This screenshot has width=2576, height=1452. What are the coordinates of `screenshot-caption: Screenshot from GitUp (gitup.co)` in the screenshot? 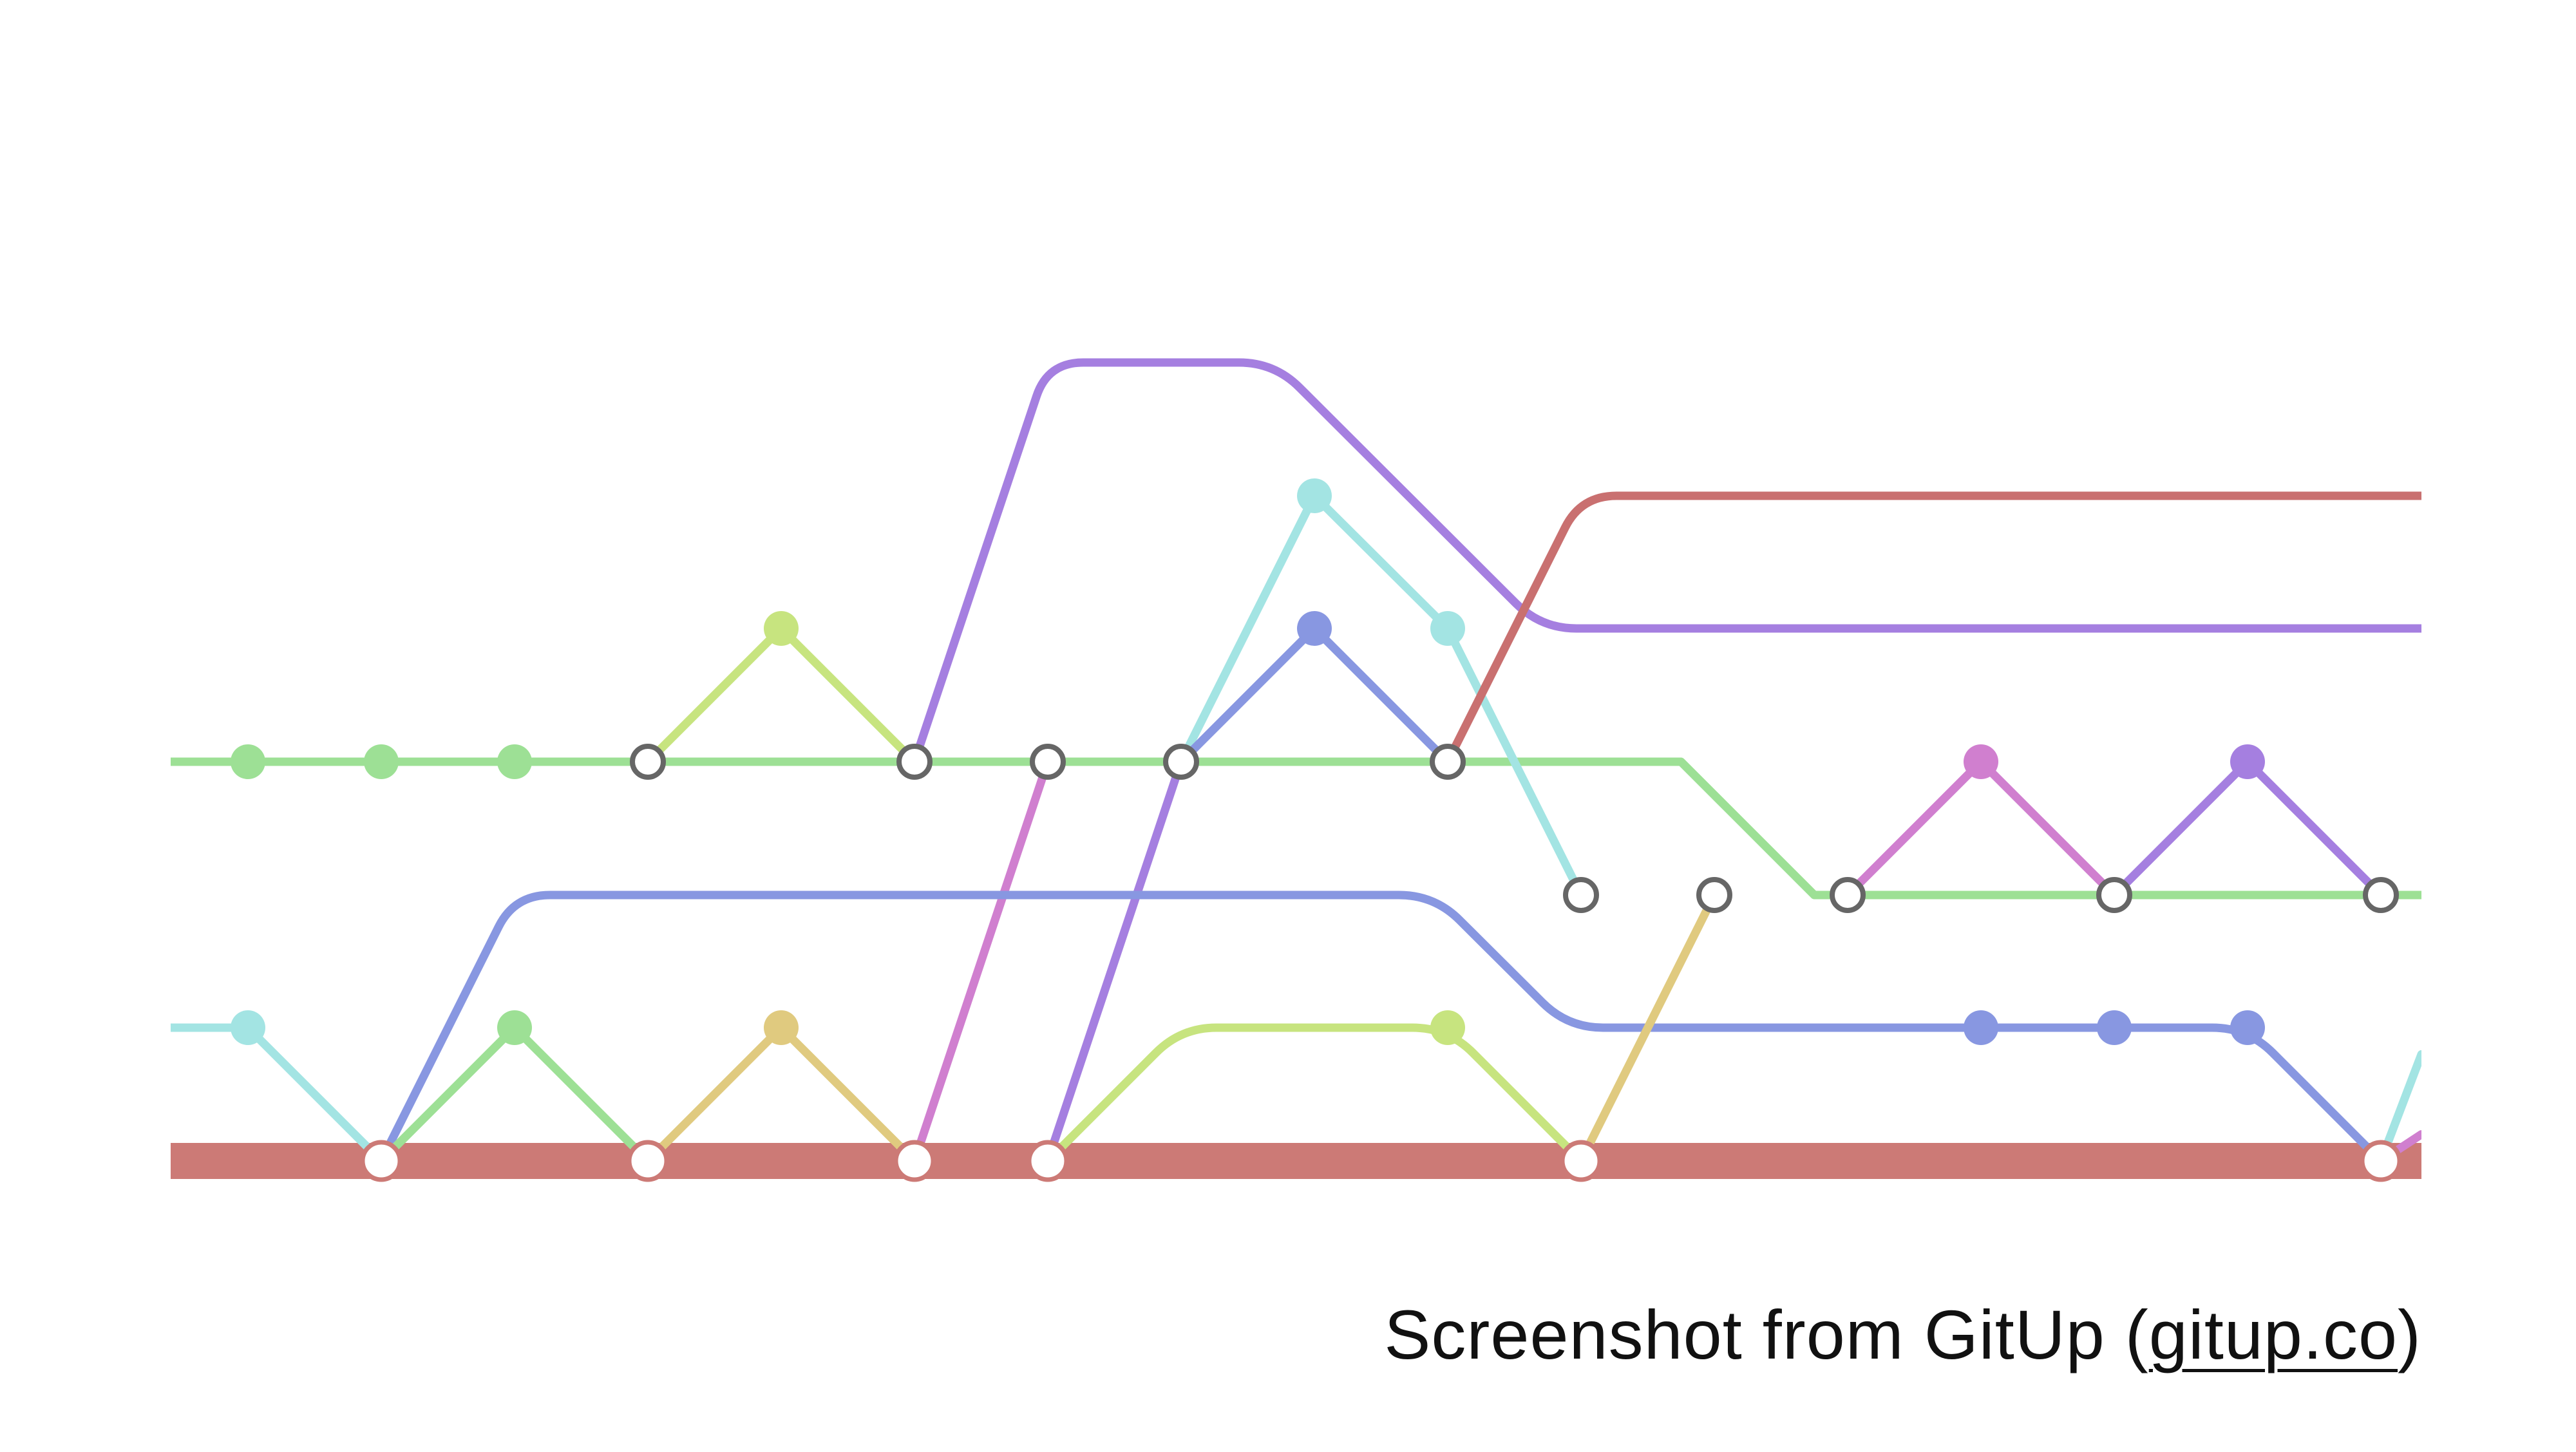 It's located at (1902, 1334).